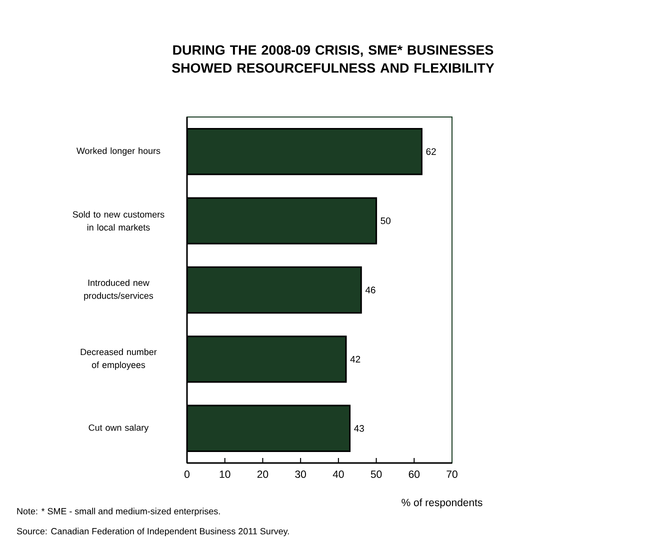 Image resolution: width=667 pixels, height=559 pixels. Describe the element at coordinates (118, 151) in the screenshot. I see `y-tick-label: Worked longer hours` at that location.